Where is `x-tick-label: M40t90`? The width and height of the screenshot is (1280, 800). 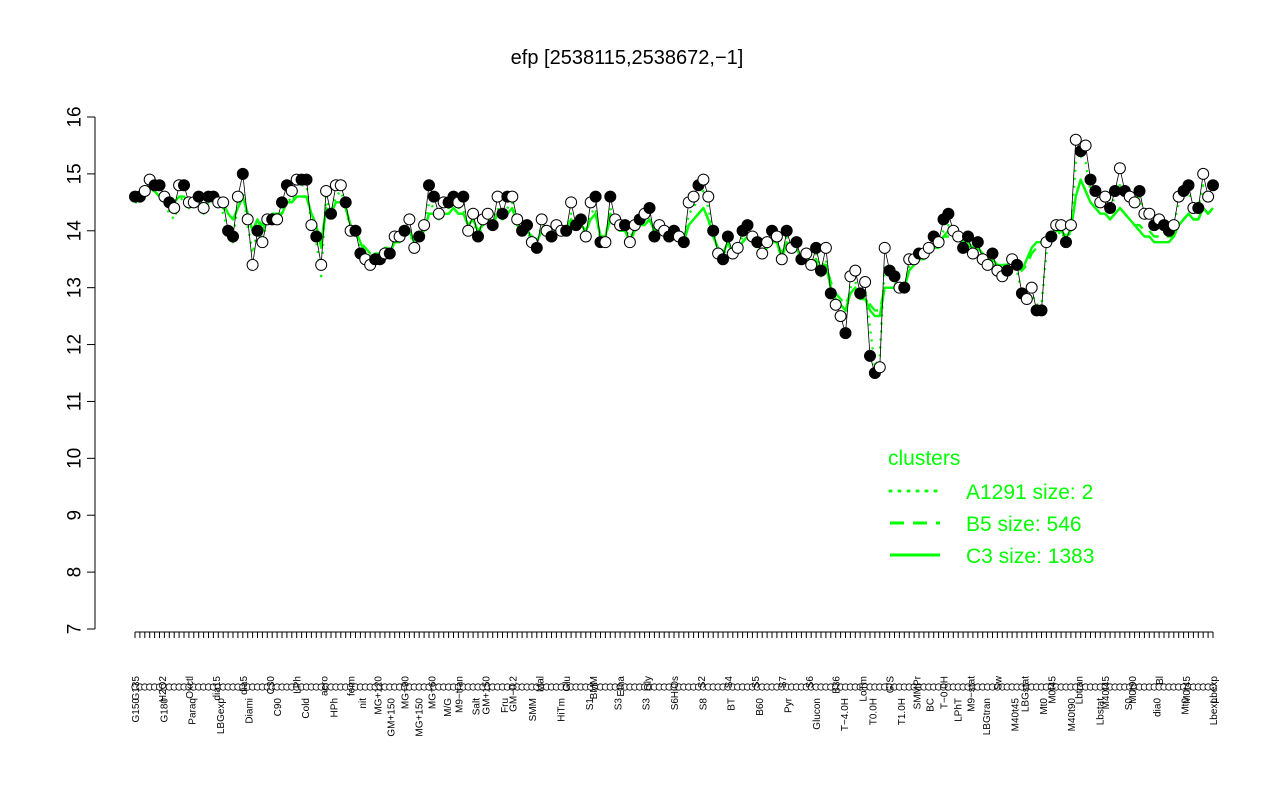 x-tick-label: M40t90 is located at coordinates (1072, 715).